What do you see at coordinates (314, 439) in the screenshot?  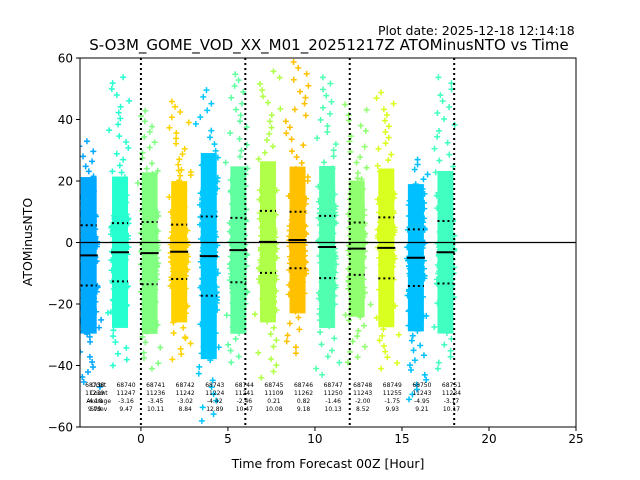 I see `x-tick-label: 10` at bounding box center [314, 439].